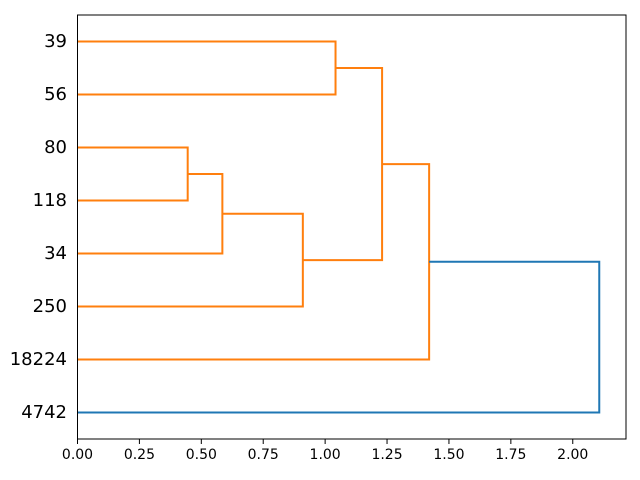 The height and width of the screenshot is (480, 640). Describe the element at coordinates (510, 455) in the screenshot. I see `x-tick-label: 1.75` at that location.